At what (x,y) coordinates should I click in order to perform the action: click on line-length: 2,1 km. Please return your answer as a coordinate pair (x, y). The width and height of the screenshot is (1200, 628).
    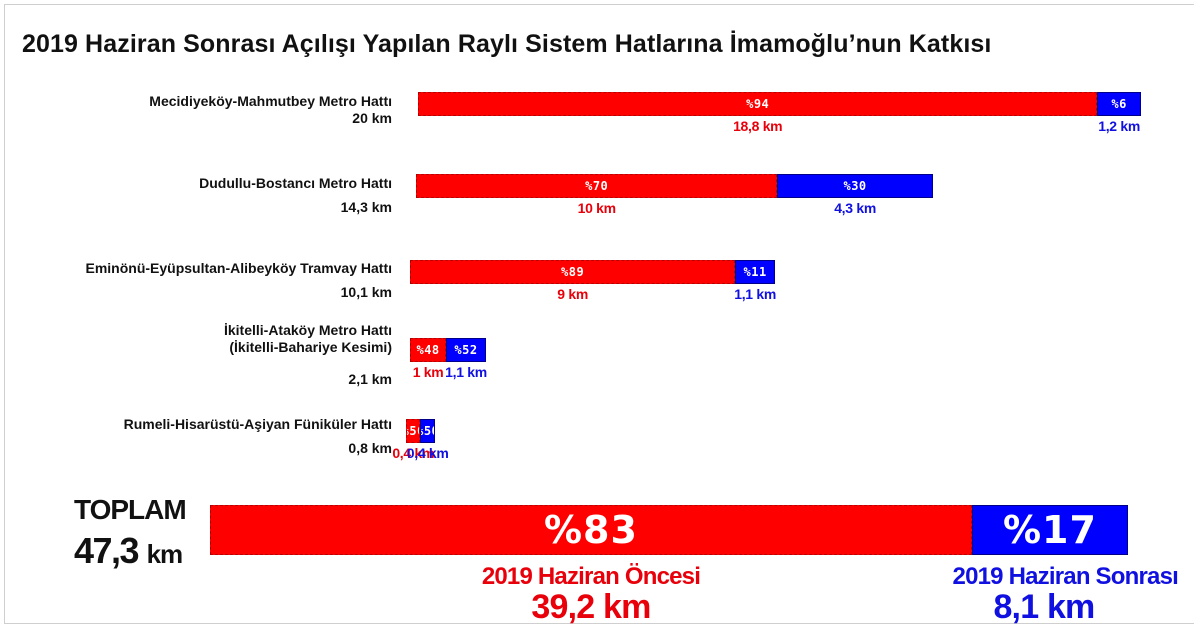
    Looking at the image, I should click on (370, 379).